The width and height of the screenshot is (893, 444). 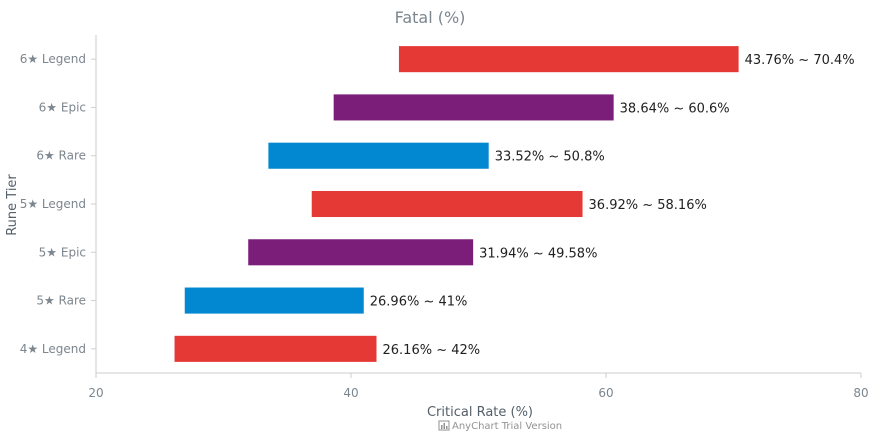 I want to click on credits-text: AnyChart Trial Version, so click(x=507, y=426).